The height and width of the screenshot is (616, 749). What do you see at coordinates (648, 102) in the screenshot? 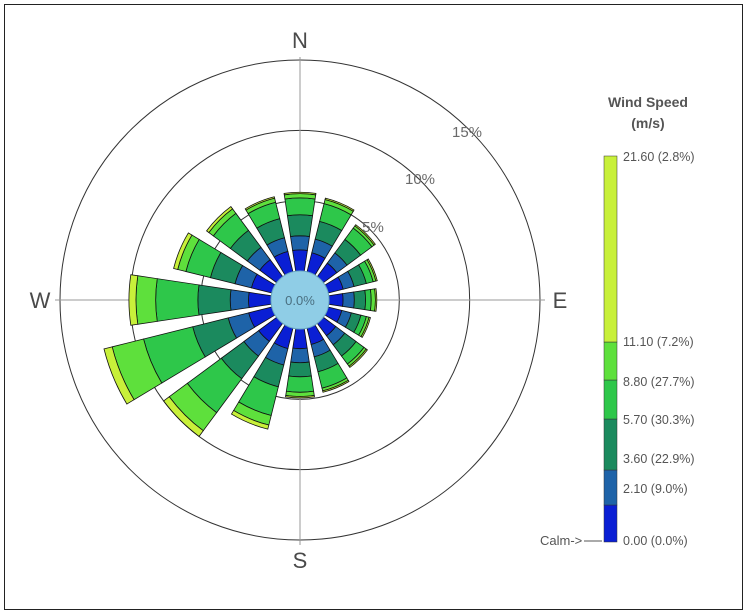
I see `legend-title: Wind Speed` at bounding box center [648, 102].